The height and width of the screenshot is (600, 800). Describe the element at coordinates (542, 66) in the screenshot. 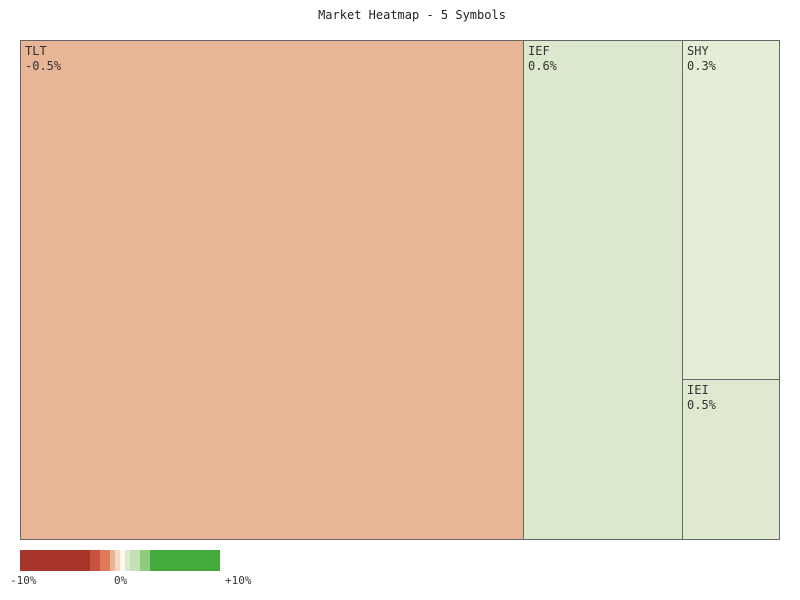

I see `tile-change-label: 0.6%` at that location.